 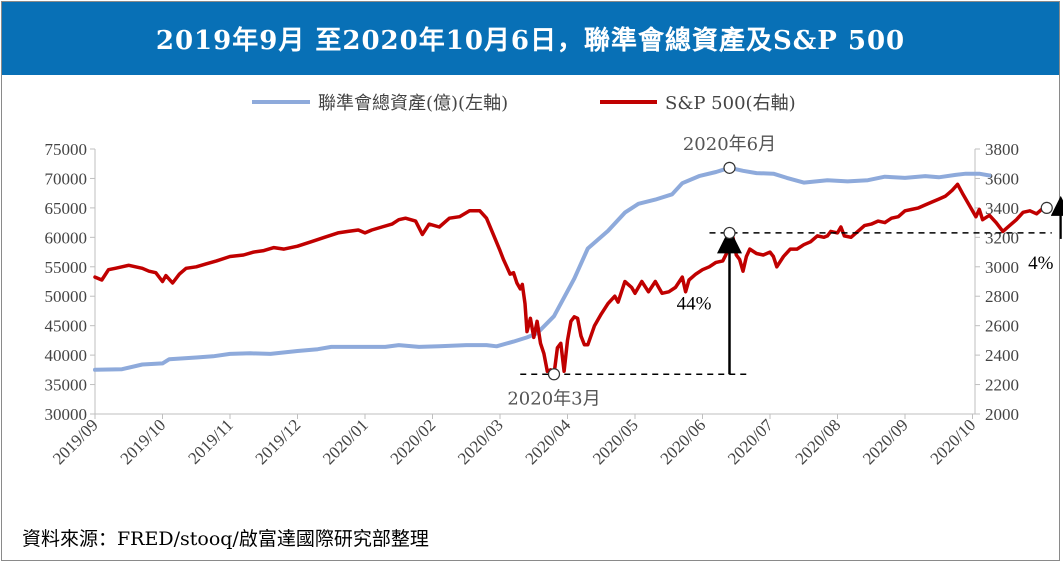 What do you see at coordinates (1002, 414) in the screenshot?
I see `right-axis-tick-label: 2000` at bounding box center [1002, 414].